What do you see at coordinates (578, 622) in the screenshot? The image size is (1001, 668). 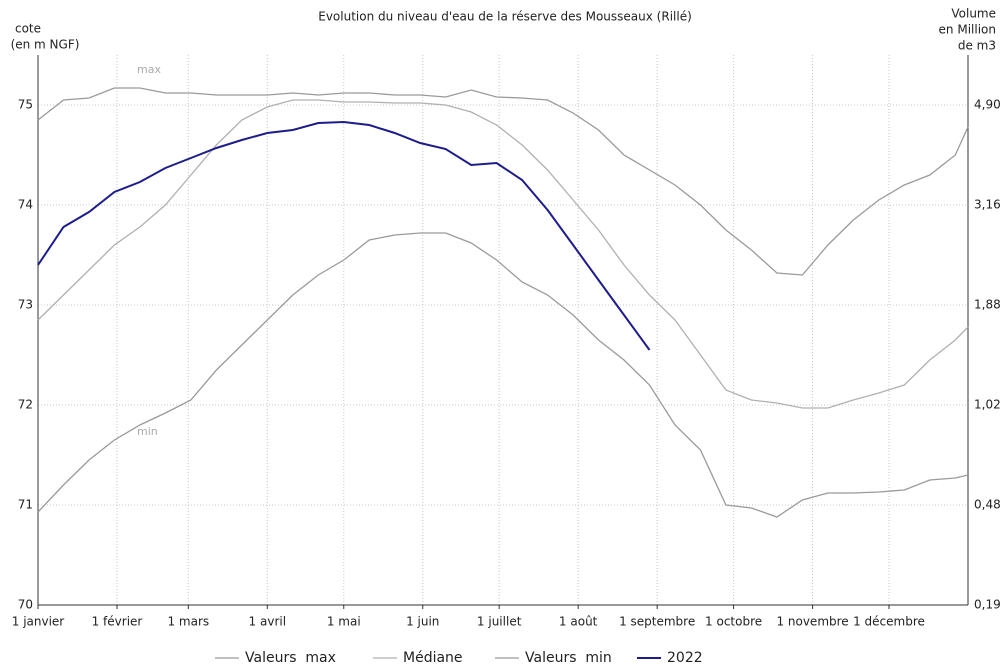 I see `x-tick-label: 1 août` at bounding box center [578, 622].